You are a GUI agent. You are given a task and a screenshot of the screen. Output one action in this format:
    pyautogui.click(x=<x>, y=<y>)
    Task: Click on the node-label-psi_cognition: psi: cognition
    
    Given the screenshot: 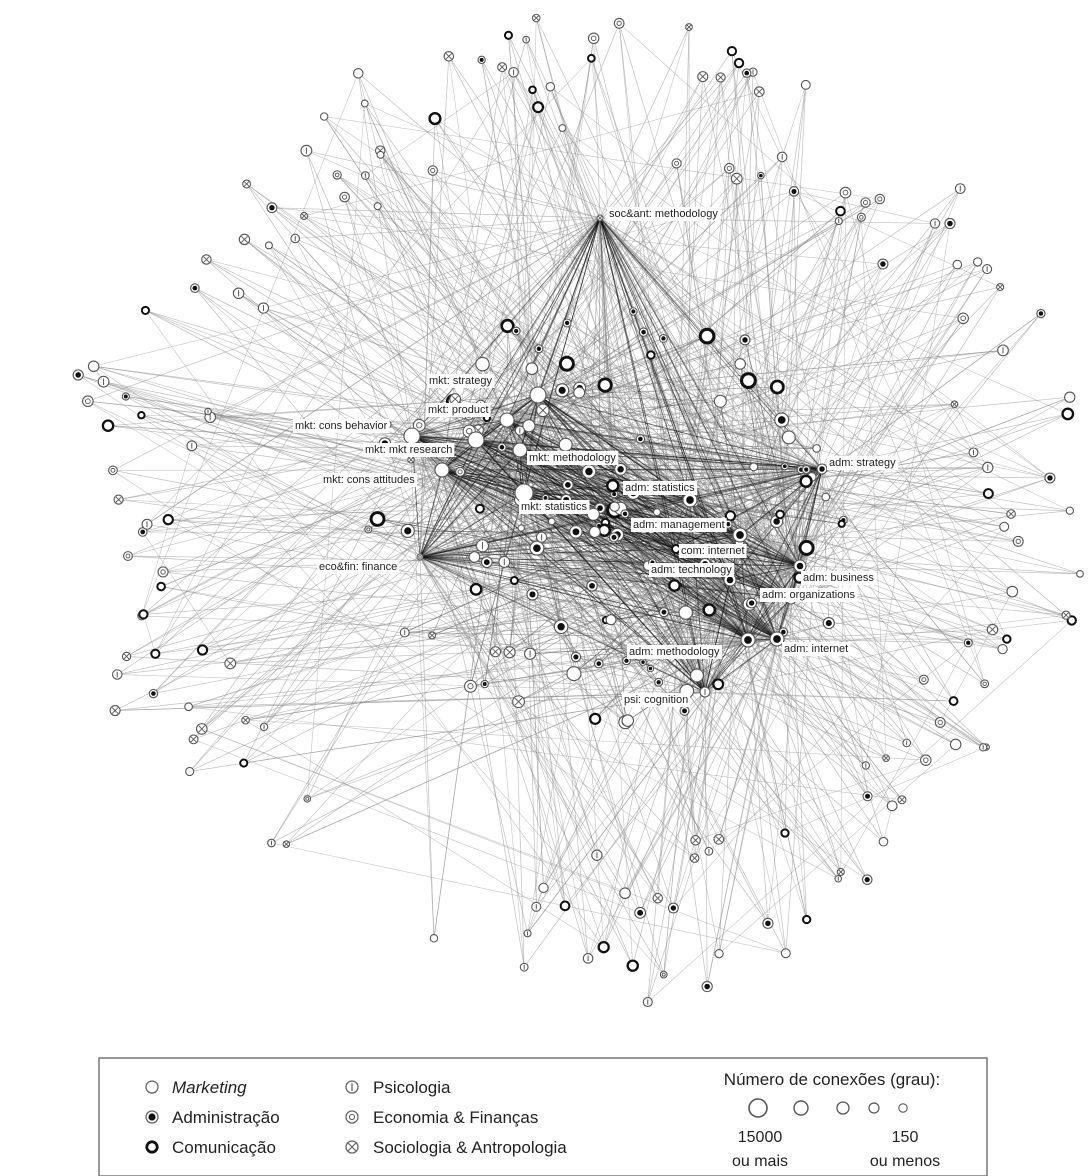 What is the action you would take?
    pyautogui.click(x=656, y=700)
    